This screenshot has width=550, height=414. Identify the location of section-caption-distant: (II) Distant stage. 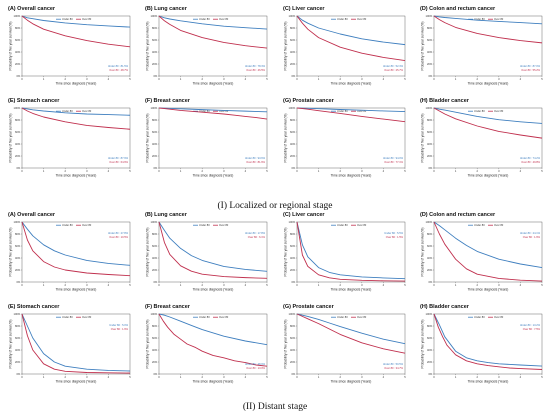
(275, 406).